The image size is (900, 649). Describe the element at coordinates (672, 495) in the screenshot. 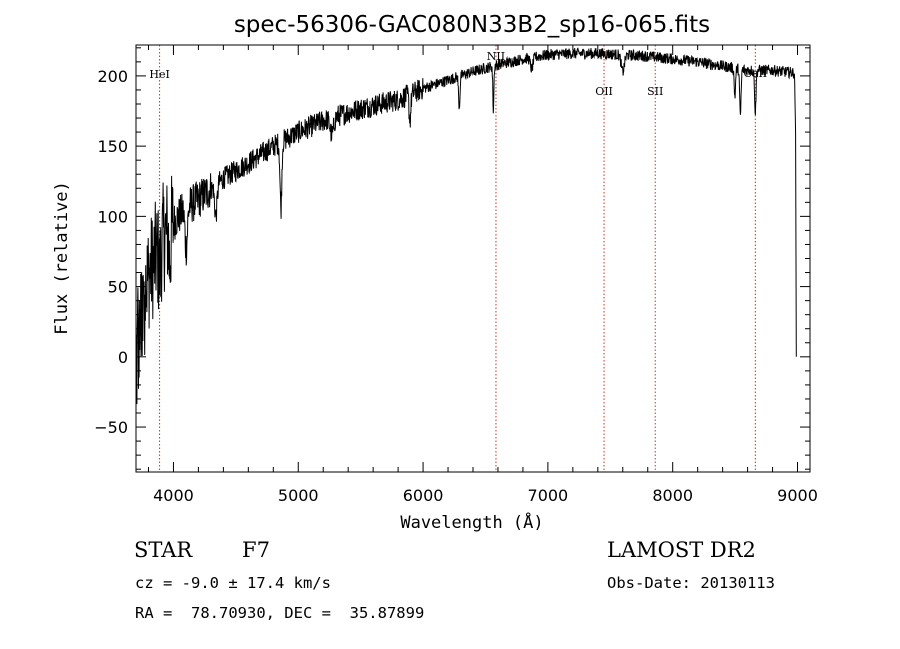

I see `x-tick-label: 8000` at that location.